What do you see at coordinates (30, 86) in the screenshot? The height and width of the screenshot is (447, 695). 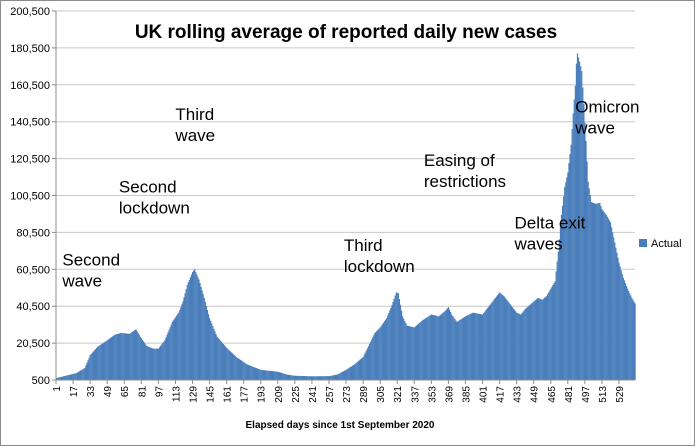 I see `y-tick-label: 160,500` at bounding box center [30, 86].